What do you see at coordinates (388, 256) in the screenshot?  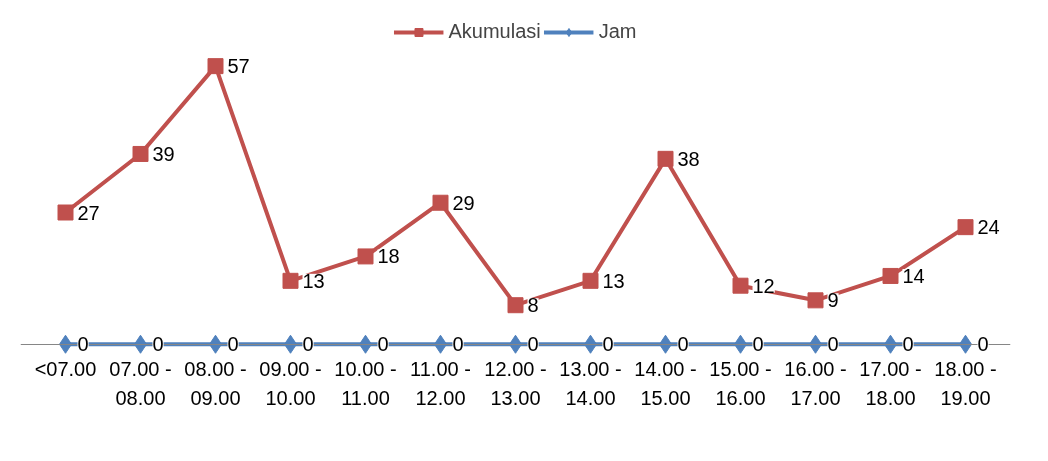 I see `data-label: 18` at bounding box center [388, 256].